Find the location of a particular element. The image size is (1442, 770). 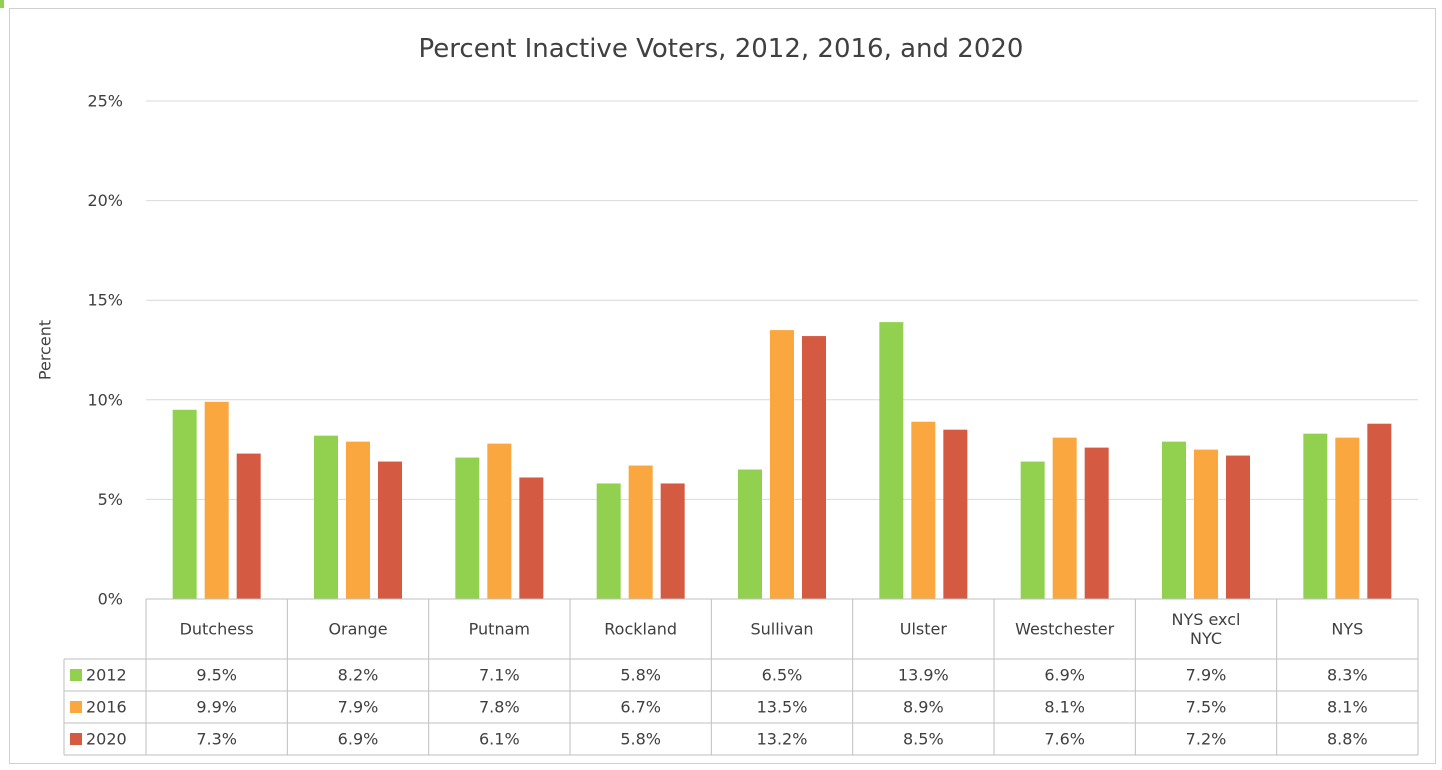

category-label: Westchester is located at coordinates (1065, 629).